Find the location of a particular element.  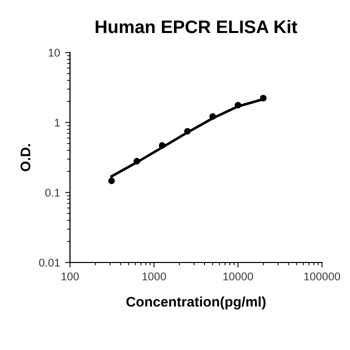

x-tick-label: 100 is located at coordinates (70, 276).